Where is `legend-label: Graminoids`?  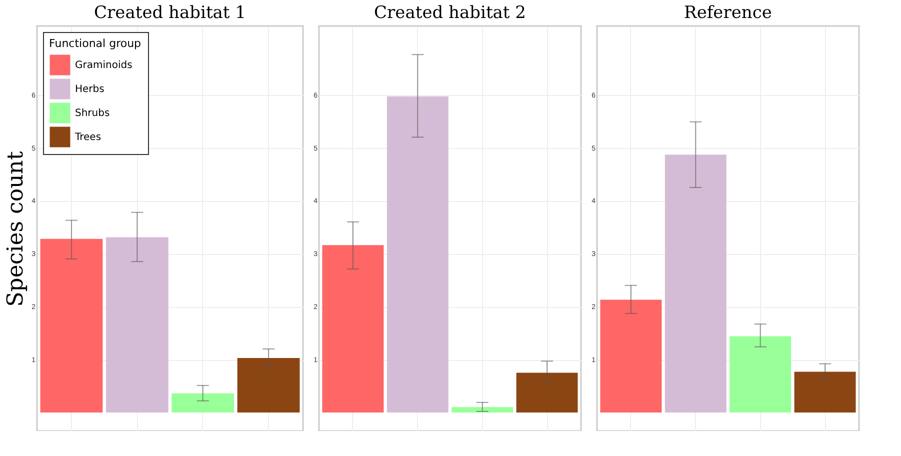
legend-label: Graminoids is located at coordinates (103, 65).